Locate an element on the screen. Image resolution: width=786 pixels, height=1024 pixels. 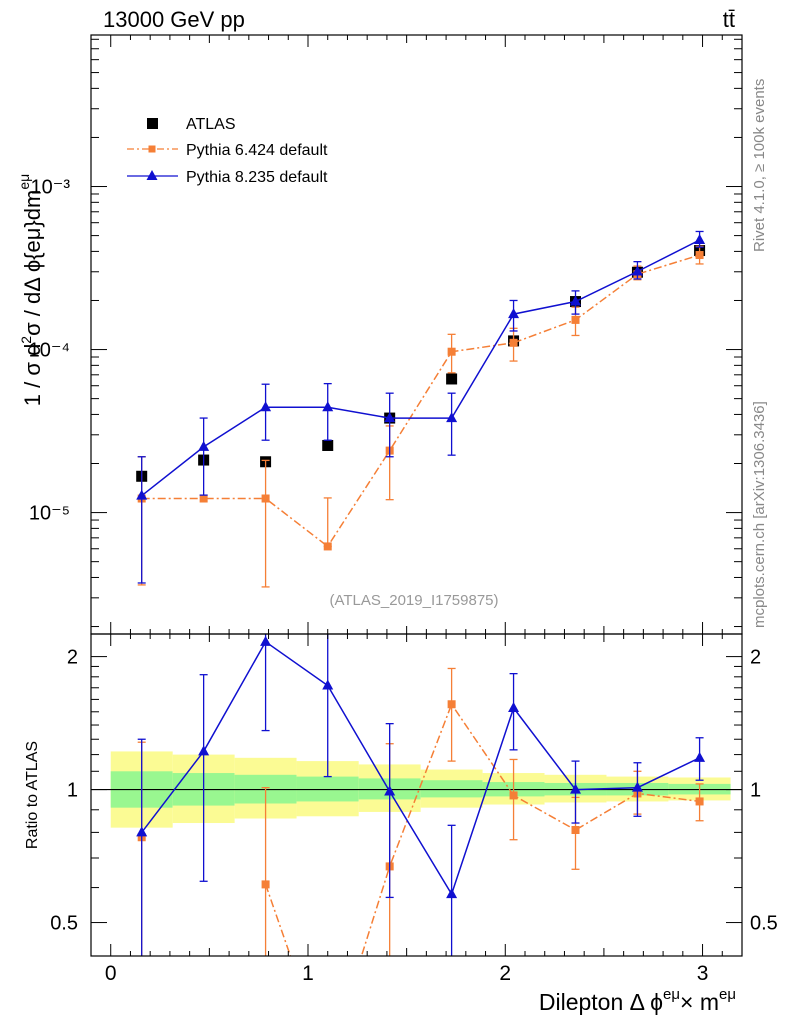
mcplots-label: mcplots.cern.ch [arXiv:1306.3436] is located at coordinates (759, 514).